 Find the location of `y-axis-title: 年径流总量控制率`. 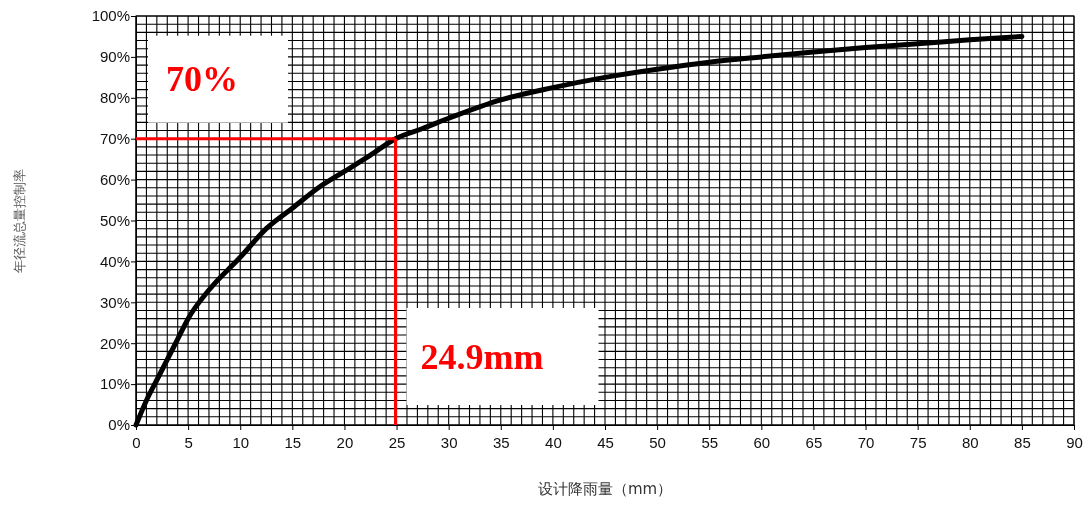

y-axis-title: 年径流总量控制率 is located at coordinates (19, 220).